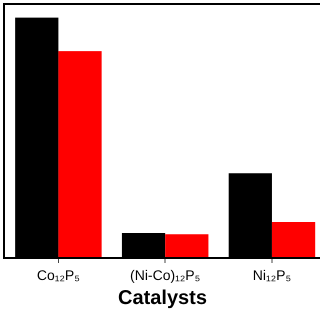 This screenshot has width=320, height=320. Describe the element at coordinates (272, 274) in the screenshot. I see `x-tick-label: Ni₁₂P₅` at that location.